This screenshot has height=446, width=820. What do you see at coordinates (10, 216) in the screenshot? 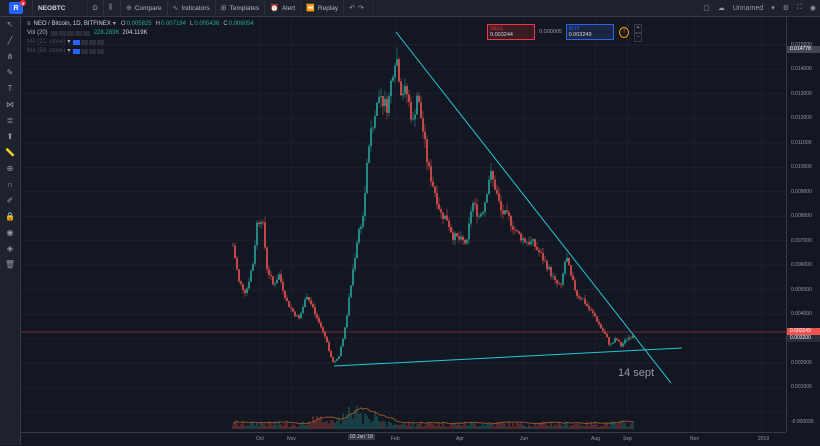
I see `lock-icon: 🔒` at bounding box center [10, 216].